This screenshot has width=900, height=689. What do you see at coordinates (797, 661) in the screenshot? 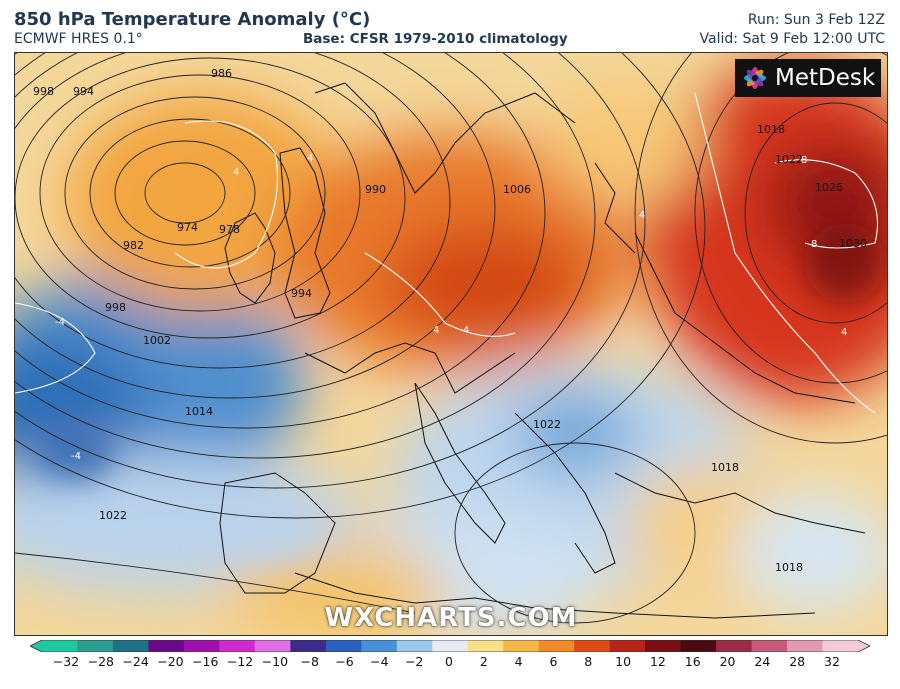
I see `colorbar-tick-label: 28` at bounding box center [797, 661].